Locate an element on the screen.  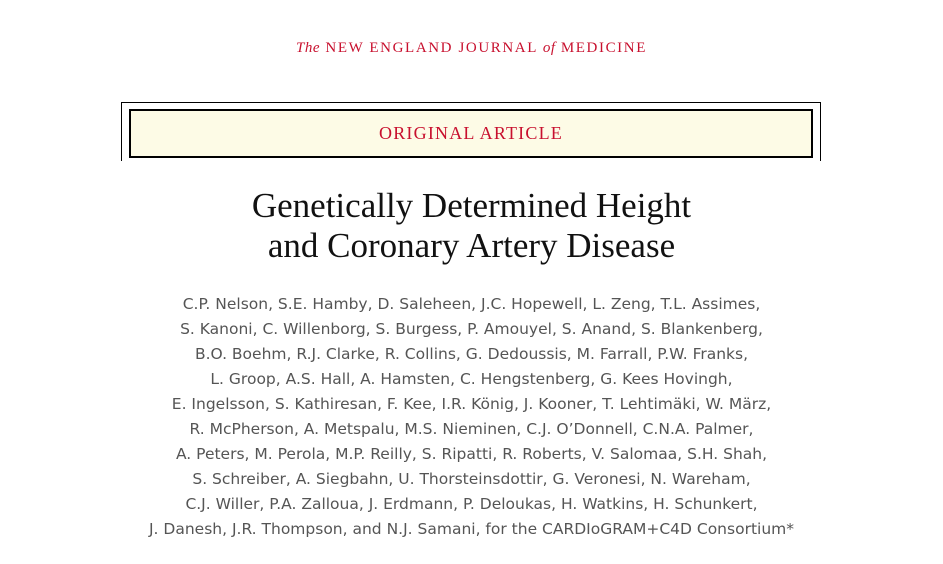
section-frame is located at coordinates (471, 131).